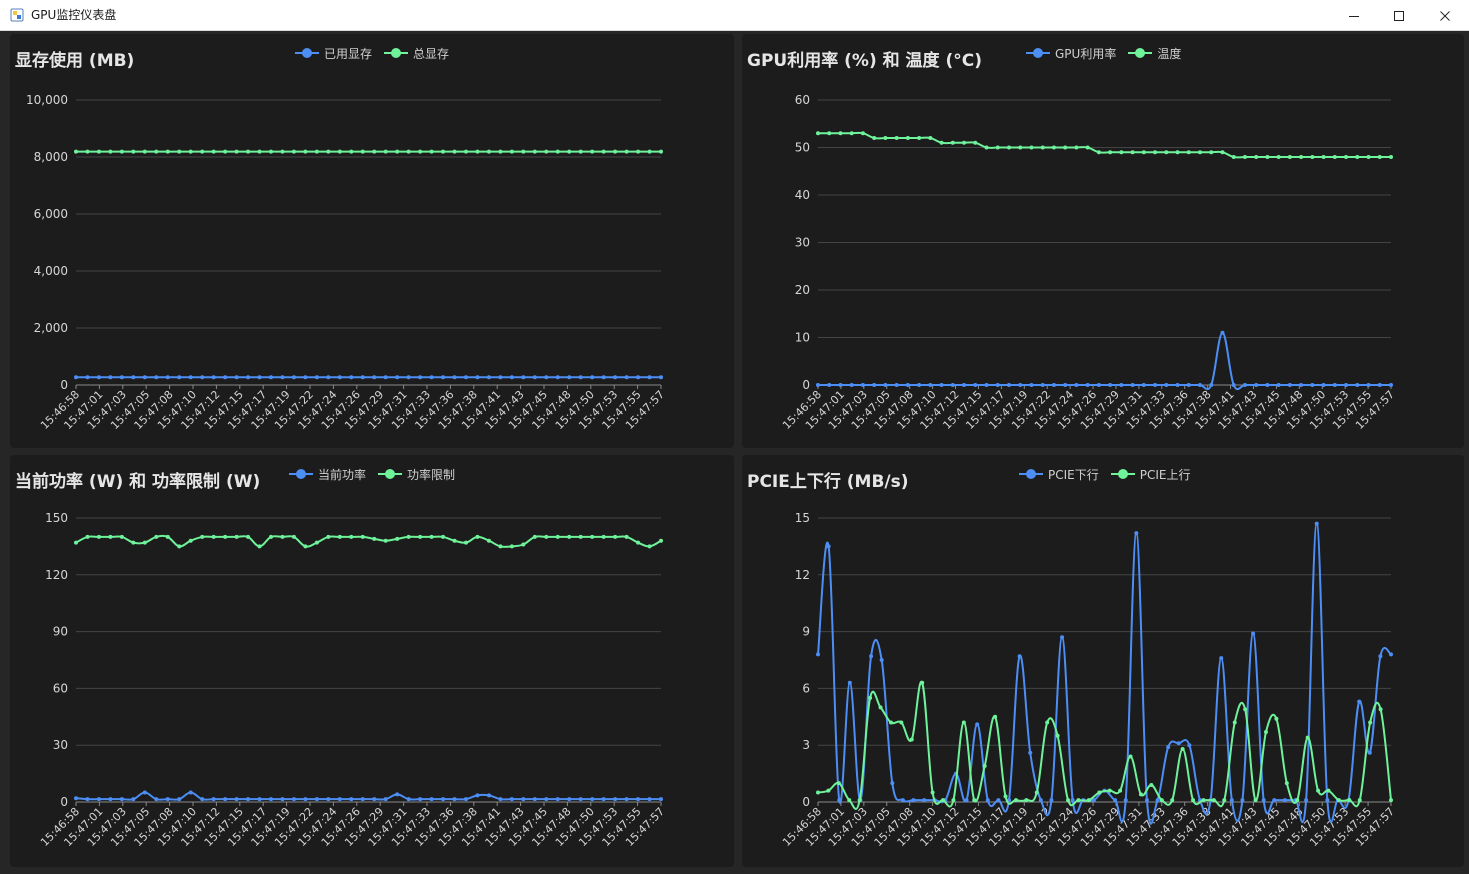  I want to click on legend-item-temperature: 温度, so click(1154, 53).